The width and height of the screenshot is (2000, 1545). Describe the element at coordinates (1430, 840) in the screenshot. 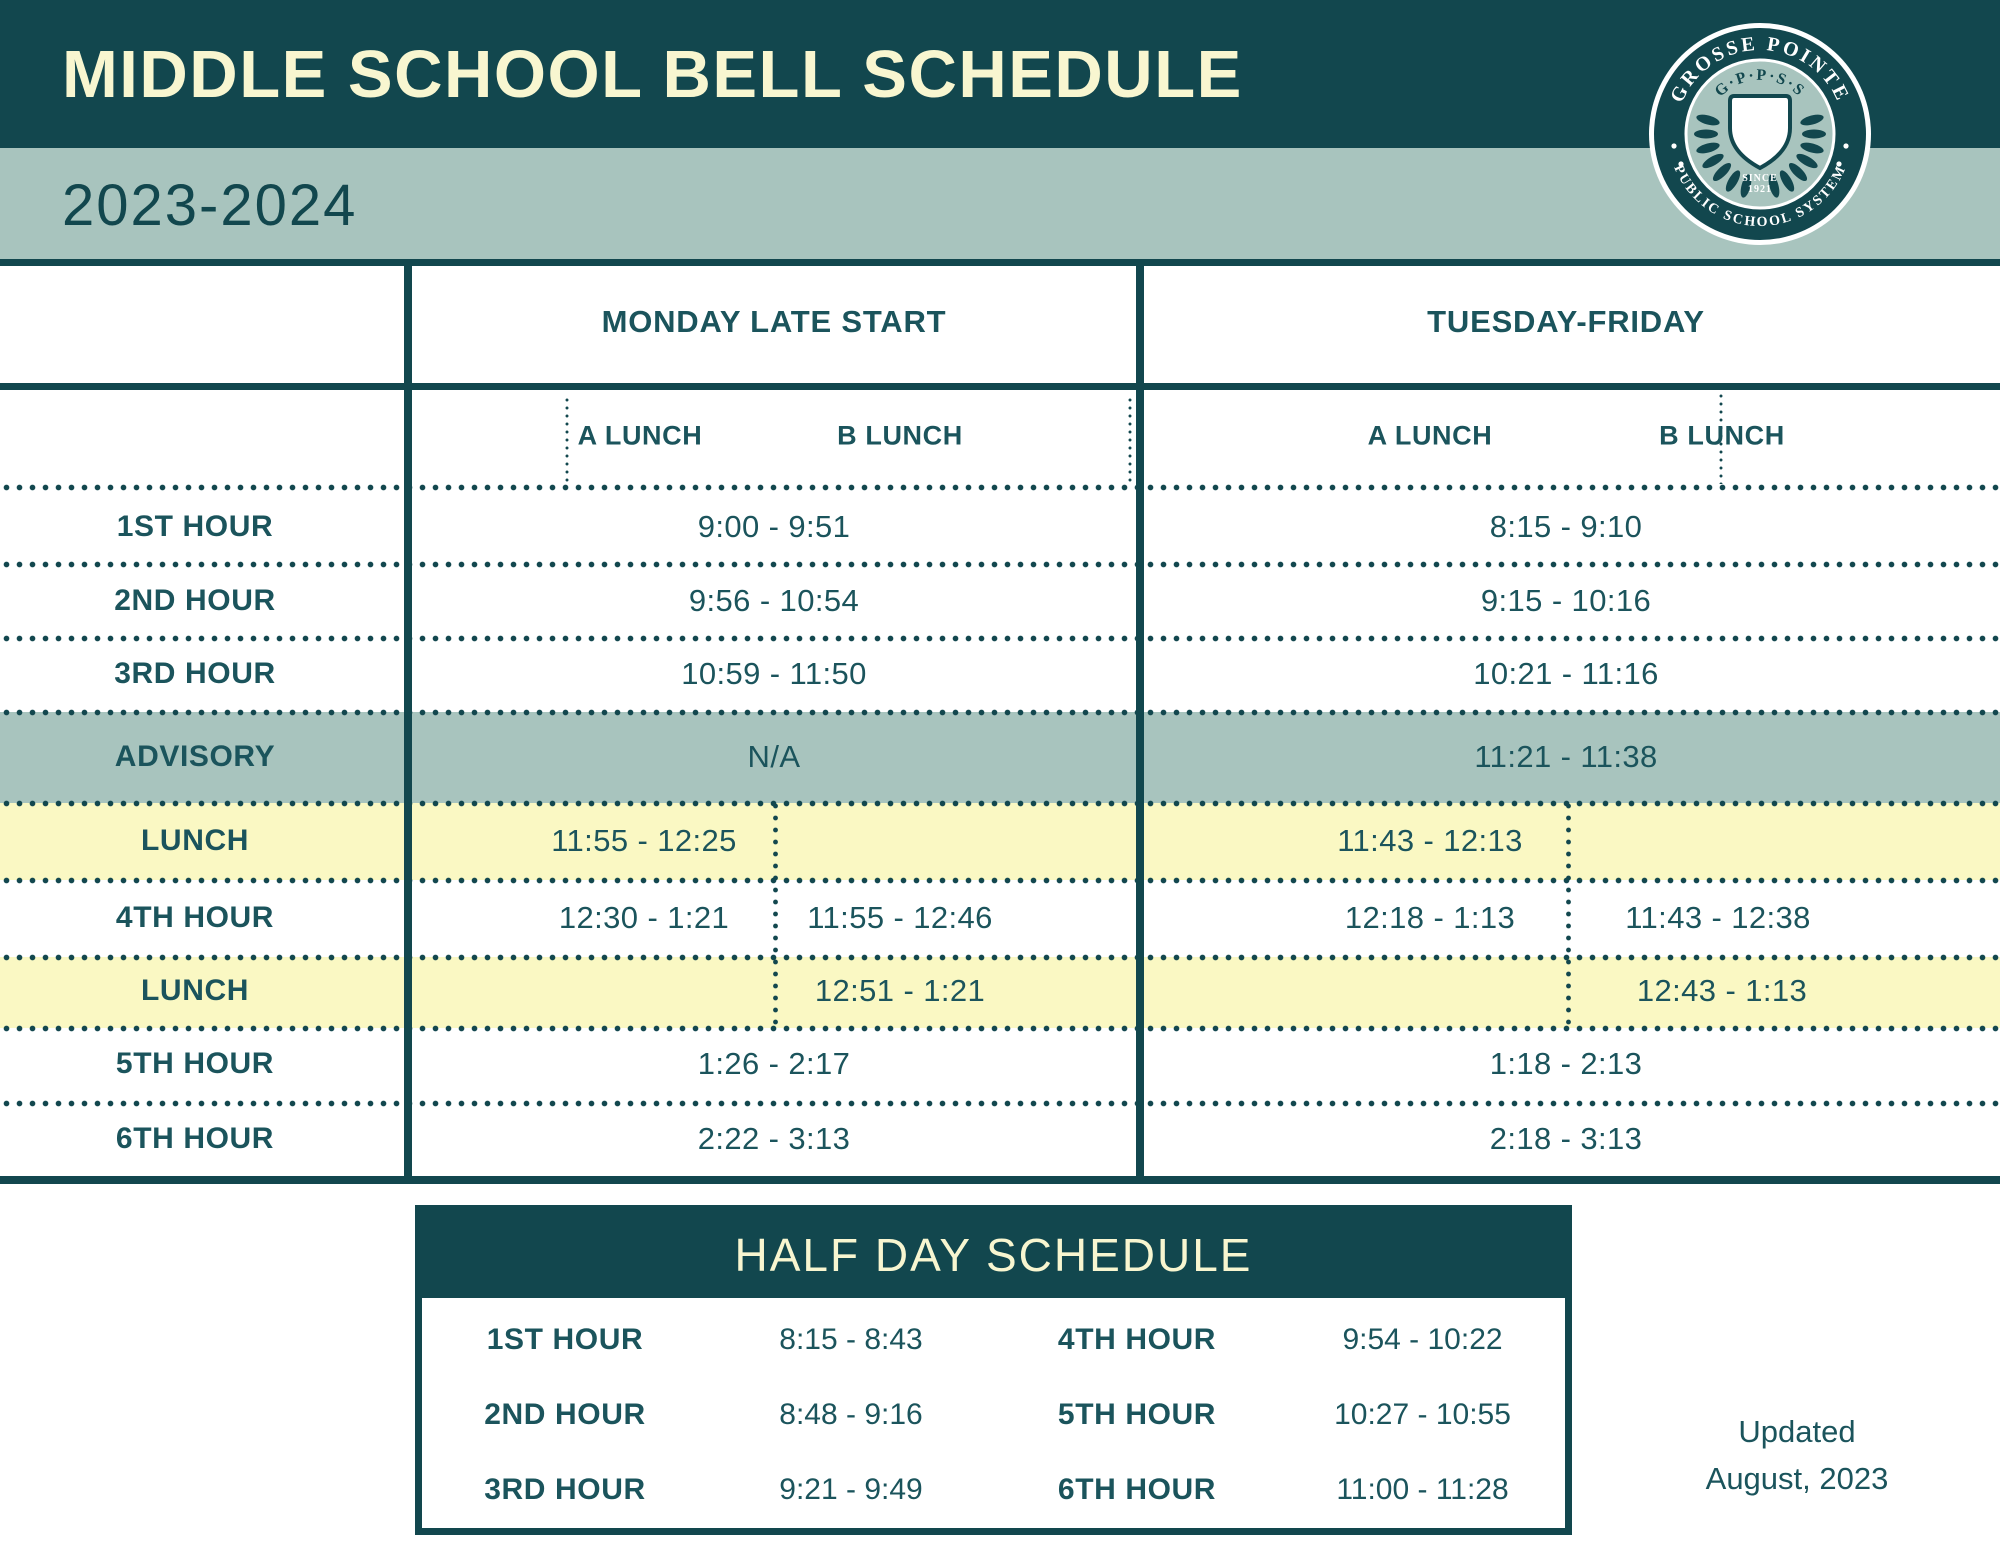

I see `tuesday-a-lunch-time: 11:43 - 12:13` at that location.